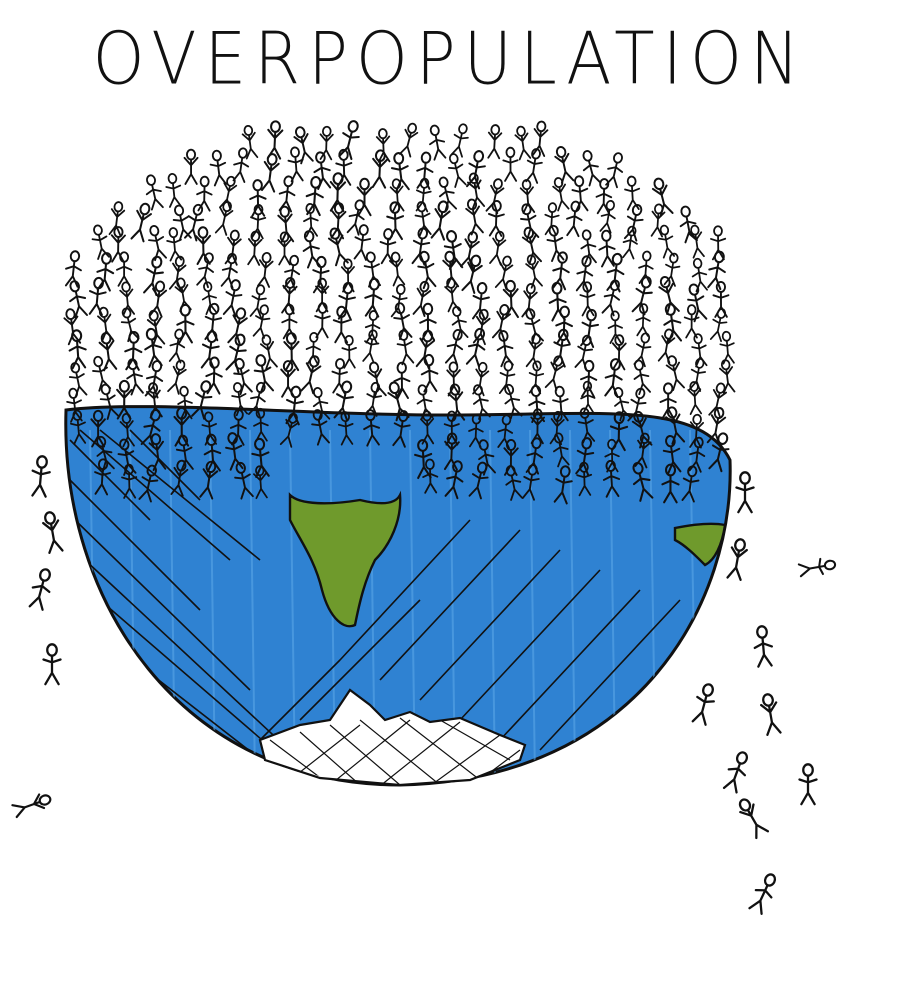 The height and width of the screenshot is (992, 900). I want to click on land-africa, so click(345, 559).